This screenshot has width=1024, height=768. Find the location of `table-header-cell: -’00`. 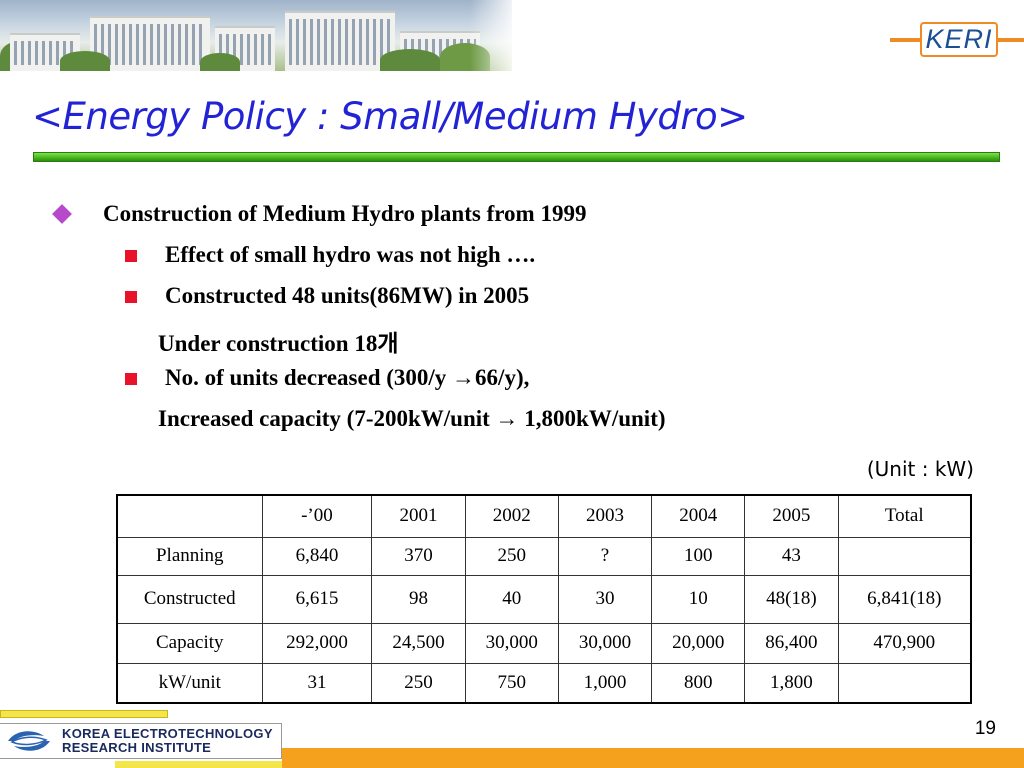

table-header-cell: -’00 is located at coordinates (317, 516).